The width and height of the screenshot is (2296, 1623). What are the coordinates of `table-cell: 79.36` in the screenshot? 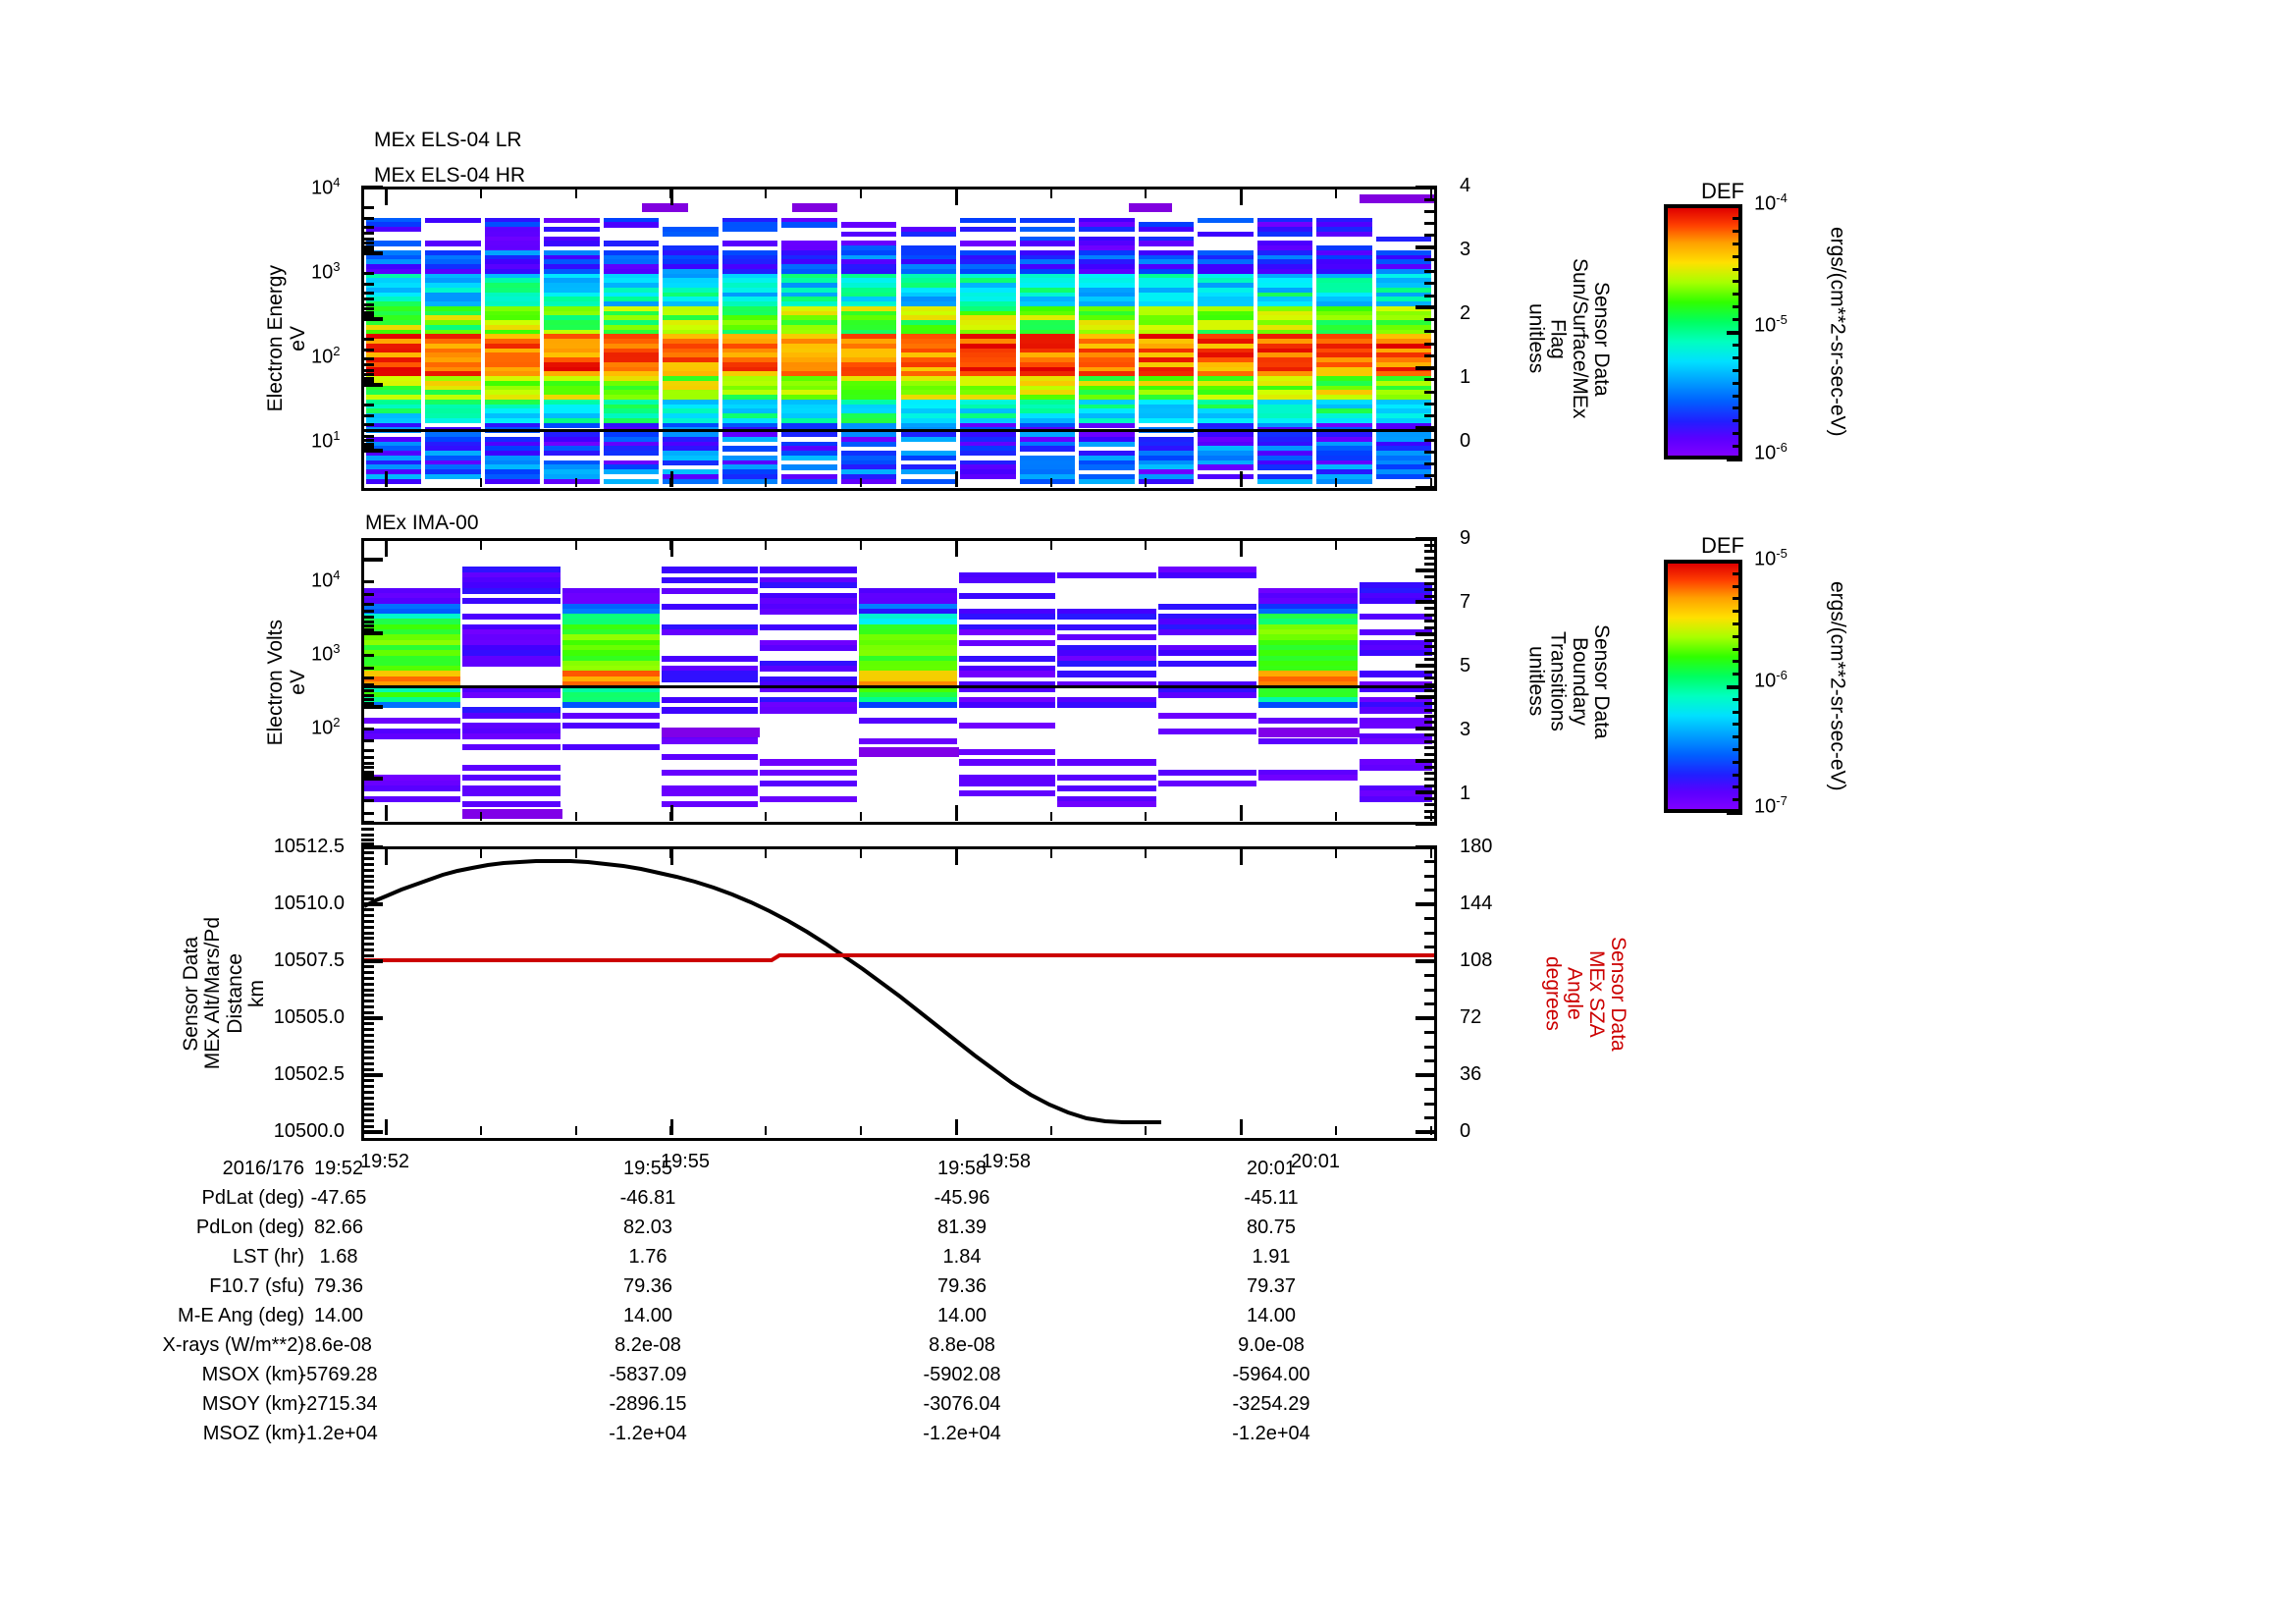 It's located at (962, 1286).